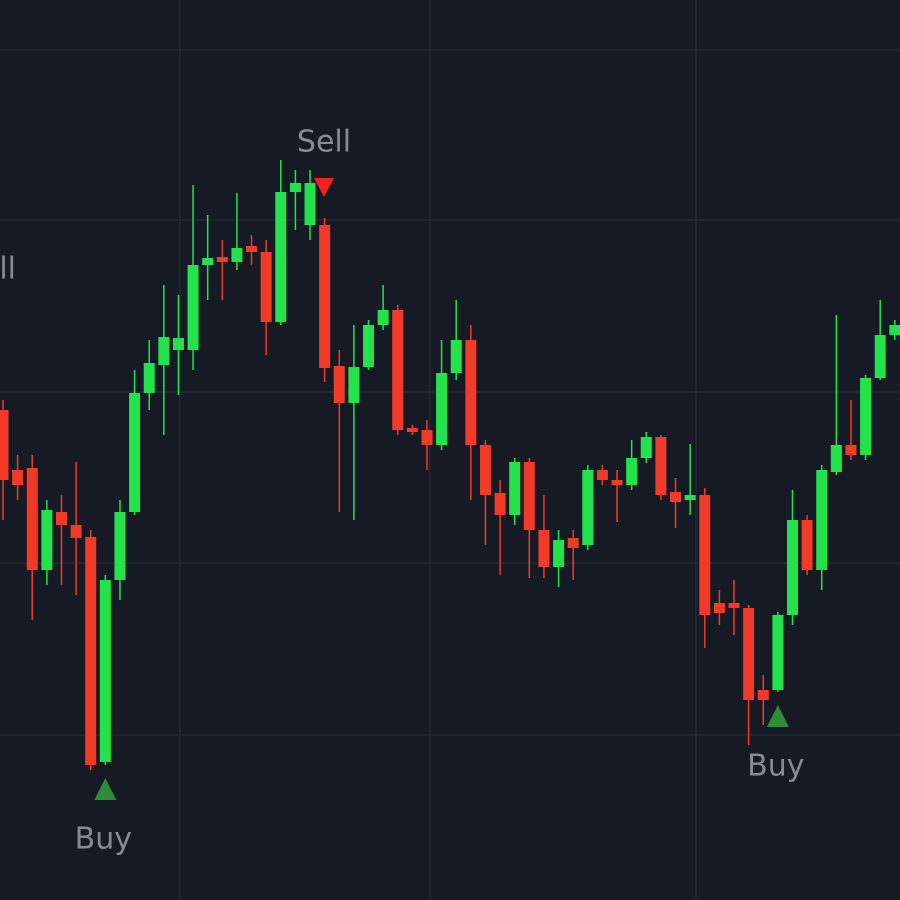 Image resolution: width=900 pixels, height=900 pixels. Describe the element at coordinates (324, 187) in the screenshot. I see `sell-marker` at that location.